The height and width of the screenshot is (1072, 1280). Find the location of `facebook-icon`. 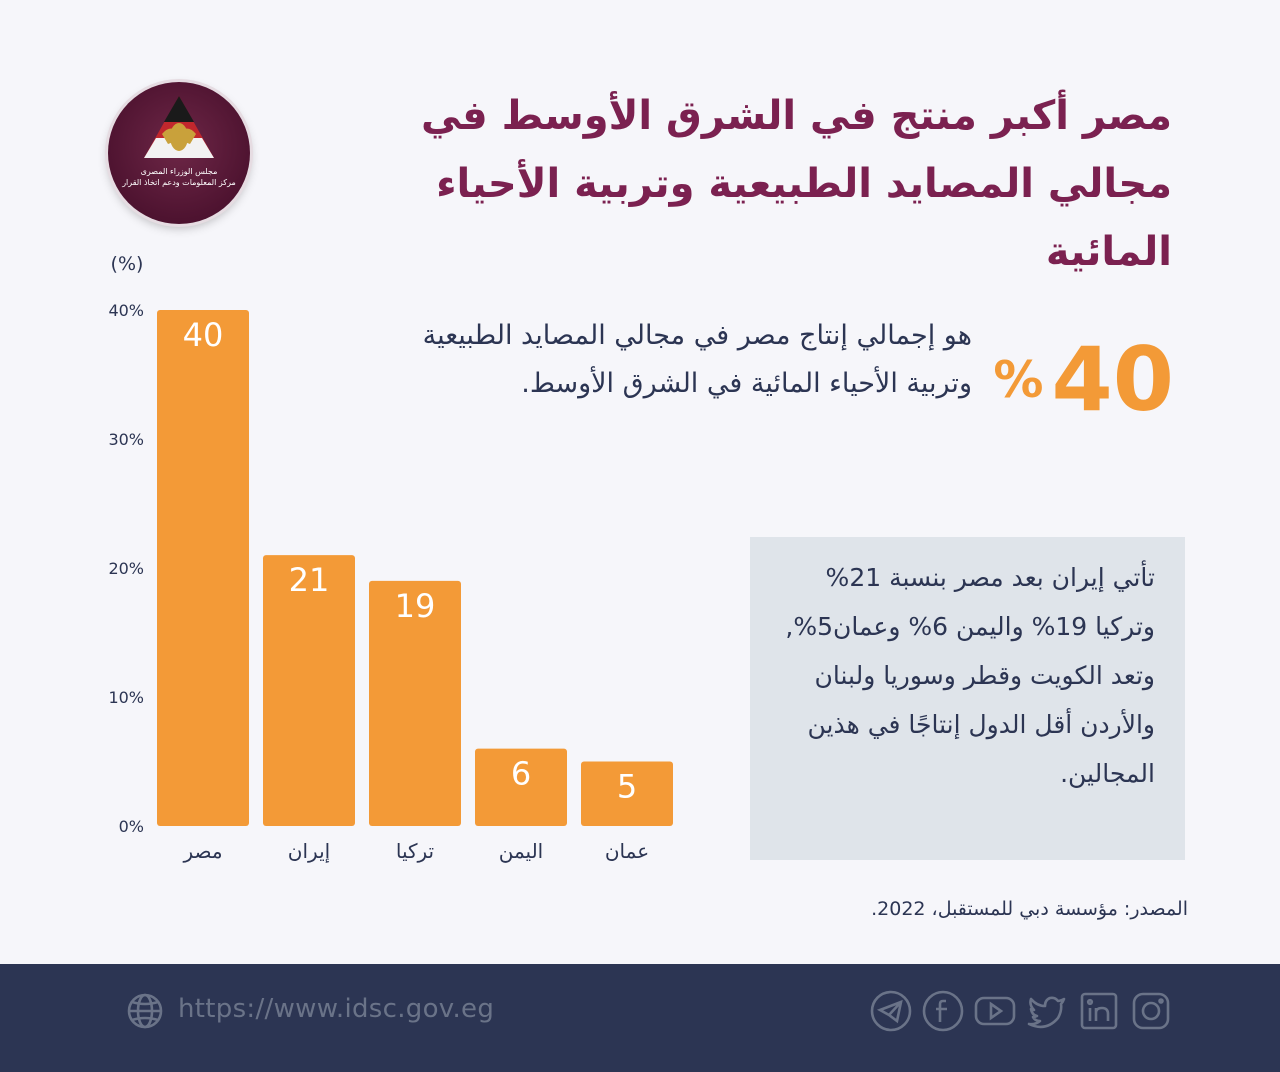

facebook-icon is located at coordinates (943, 1011).